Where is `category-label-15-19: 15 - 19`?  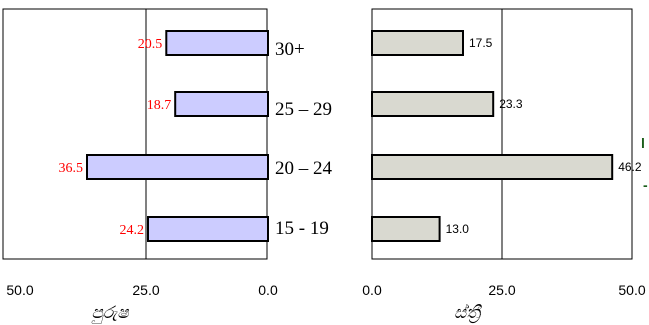
category-label-15-19: 15 - 19 is located at coordinates (302, 228).